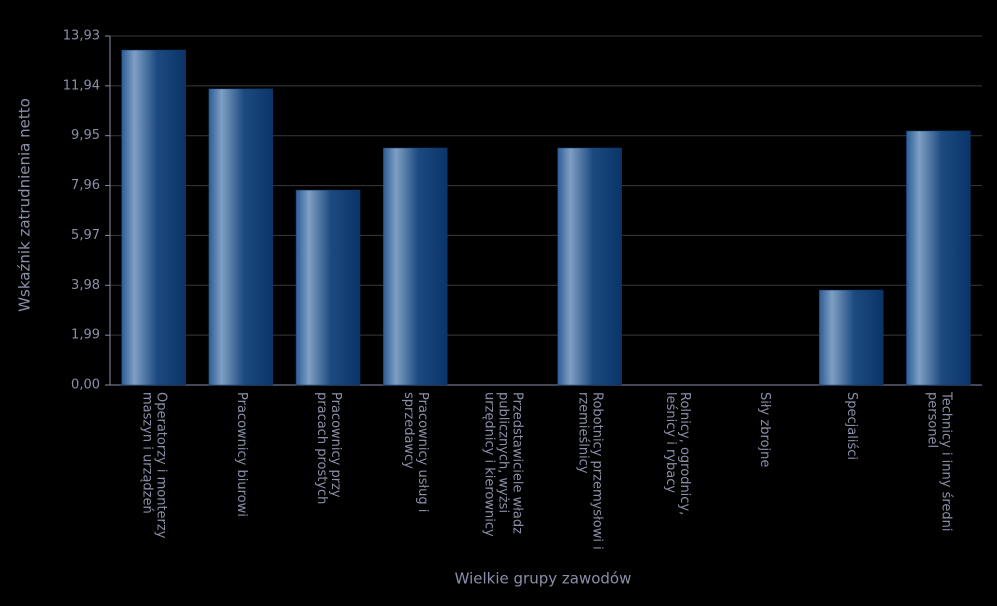 The height and width of the screenshot is (606, 997). Describe the element at coordinates (85, 185) in the screenshot. I see `y-tick-label: 7,96` at that location.